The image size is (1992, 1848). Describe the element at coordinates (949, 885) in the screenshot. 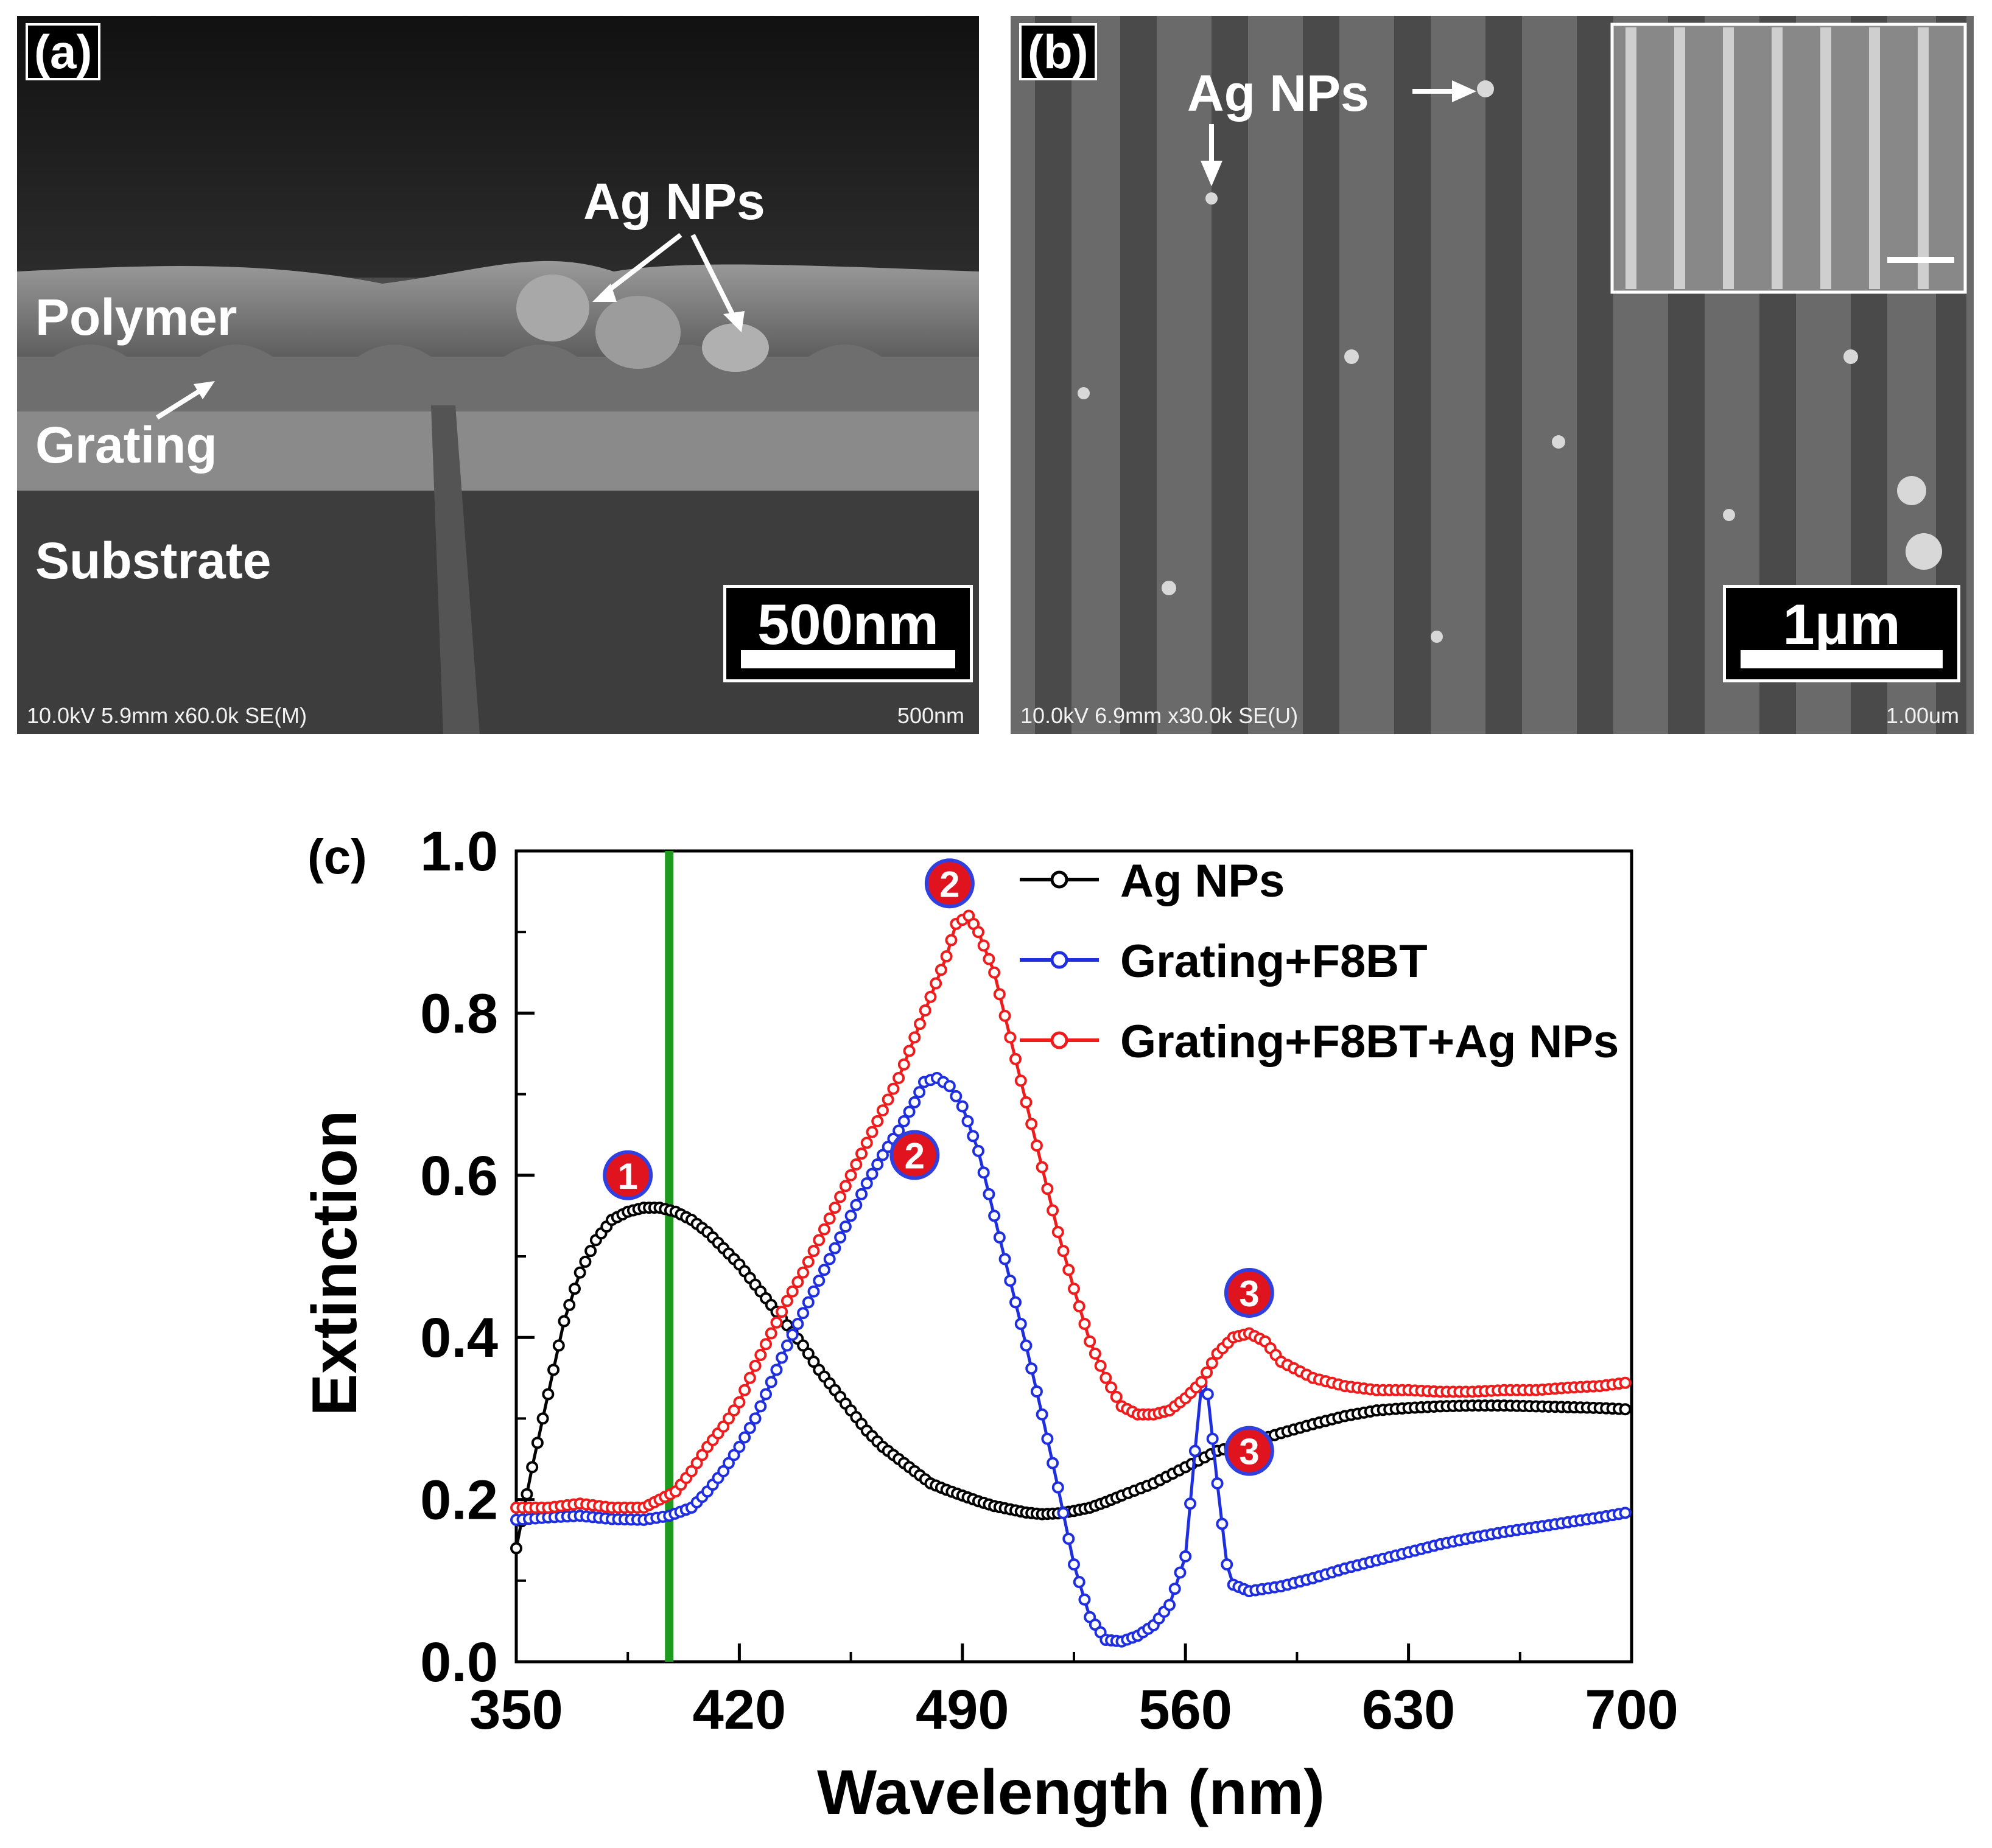

I see `peak-marker-label: 2` at that location.